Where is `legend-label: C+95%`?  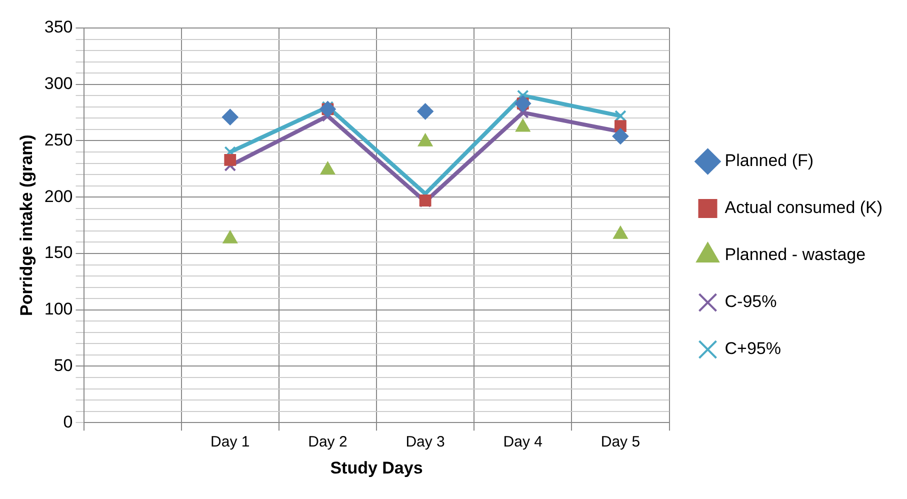 legend-label: C+95% is located at coordinates (752, 348).